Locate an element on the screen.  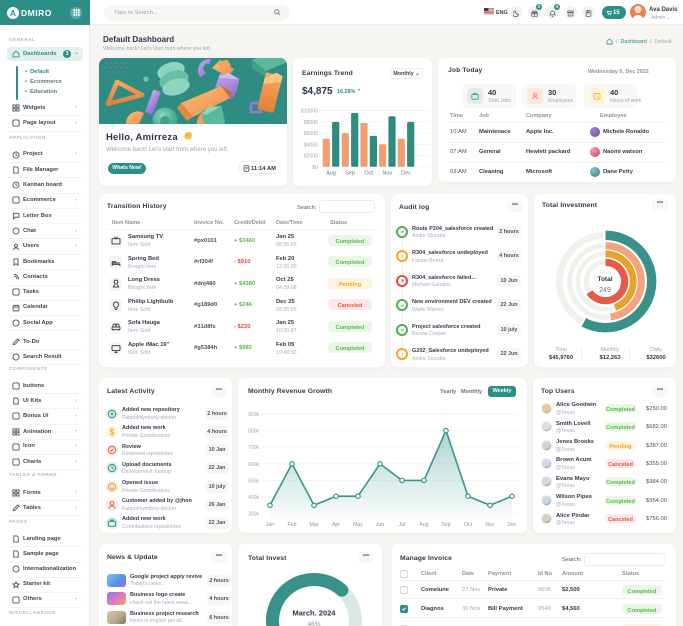
svg-text: $0 is located at coordinates (315, 168).